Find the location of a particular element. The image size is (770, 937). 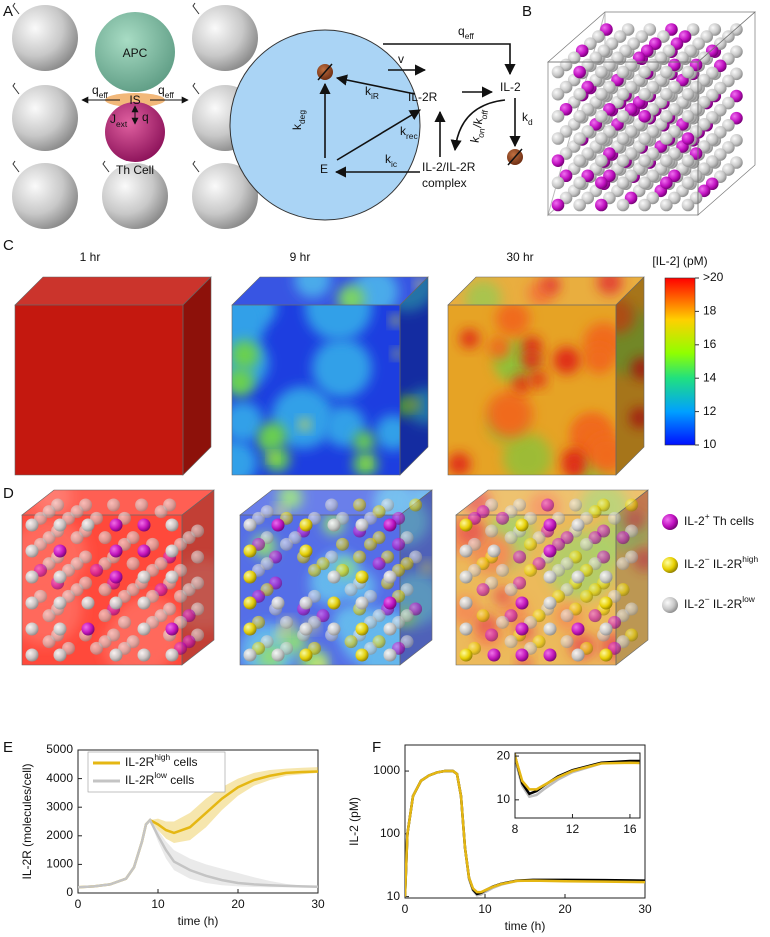

legend-label: IL-2Rlow cells is located at coordinates (159, 778).